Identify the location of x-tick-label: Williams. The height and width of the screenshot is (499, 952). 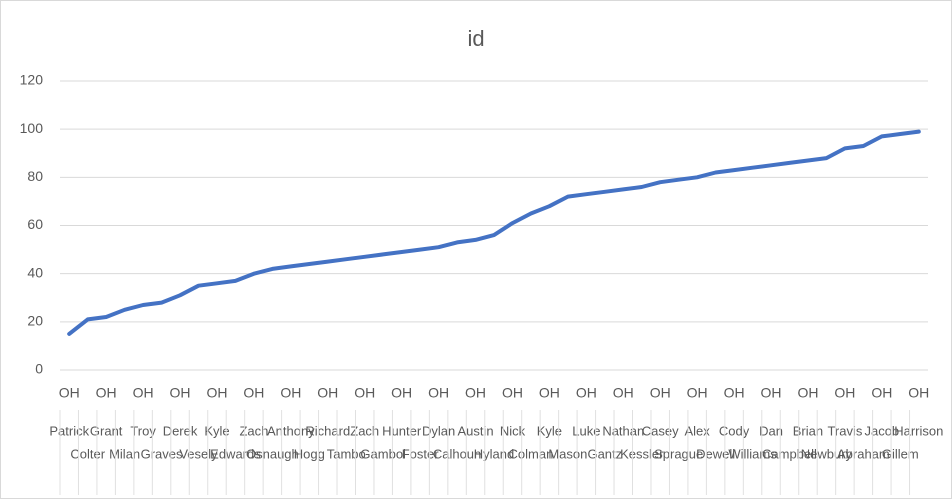
(752, 453).